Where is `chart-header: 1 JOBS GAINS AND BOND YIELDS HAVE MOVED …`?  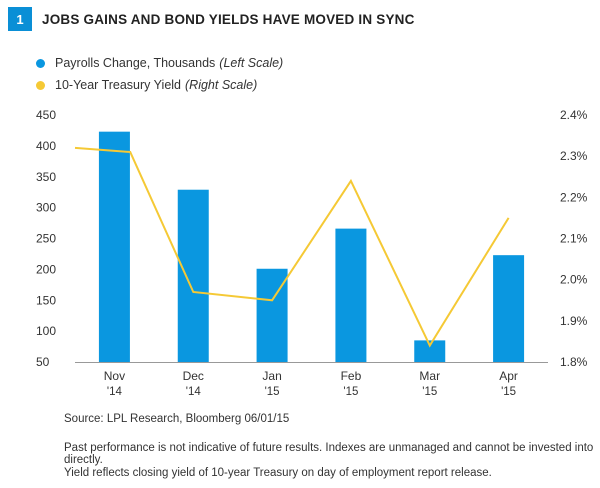 chart-header: 1 JOBS GAINS AND BOND YIELDS HAVE MOVED … is located at coordinates (211, 19).